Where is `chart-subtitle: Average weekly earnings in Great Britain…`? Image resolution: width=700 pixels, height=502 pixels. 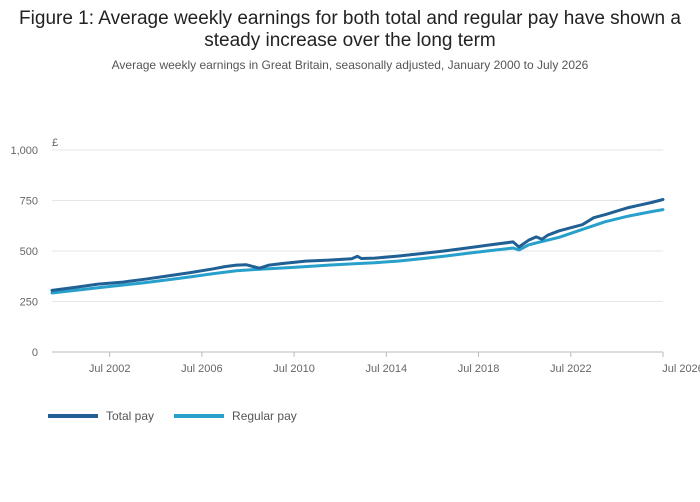
chart-subtitle: Average weekly earnings in Great Britain… is located at coordinates (350, 65).